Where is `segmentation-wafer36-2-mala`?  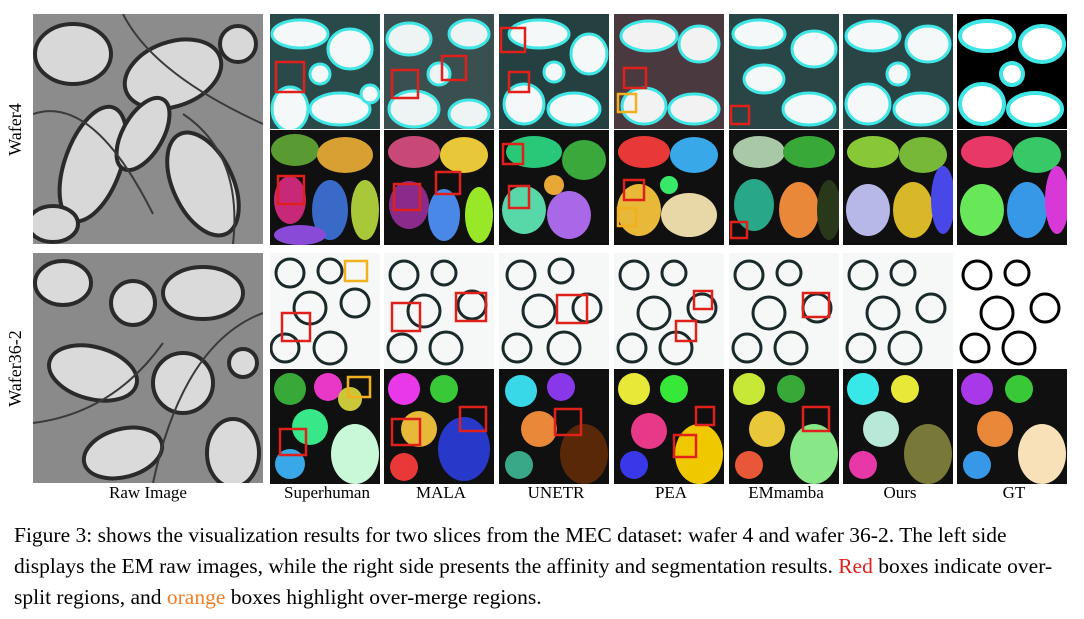 segmentation-wafer36-2-mala is located at coordinates (439, 426).